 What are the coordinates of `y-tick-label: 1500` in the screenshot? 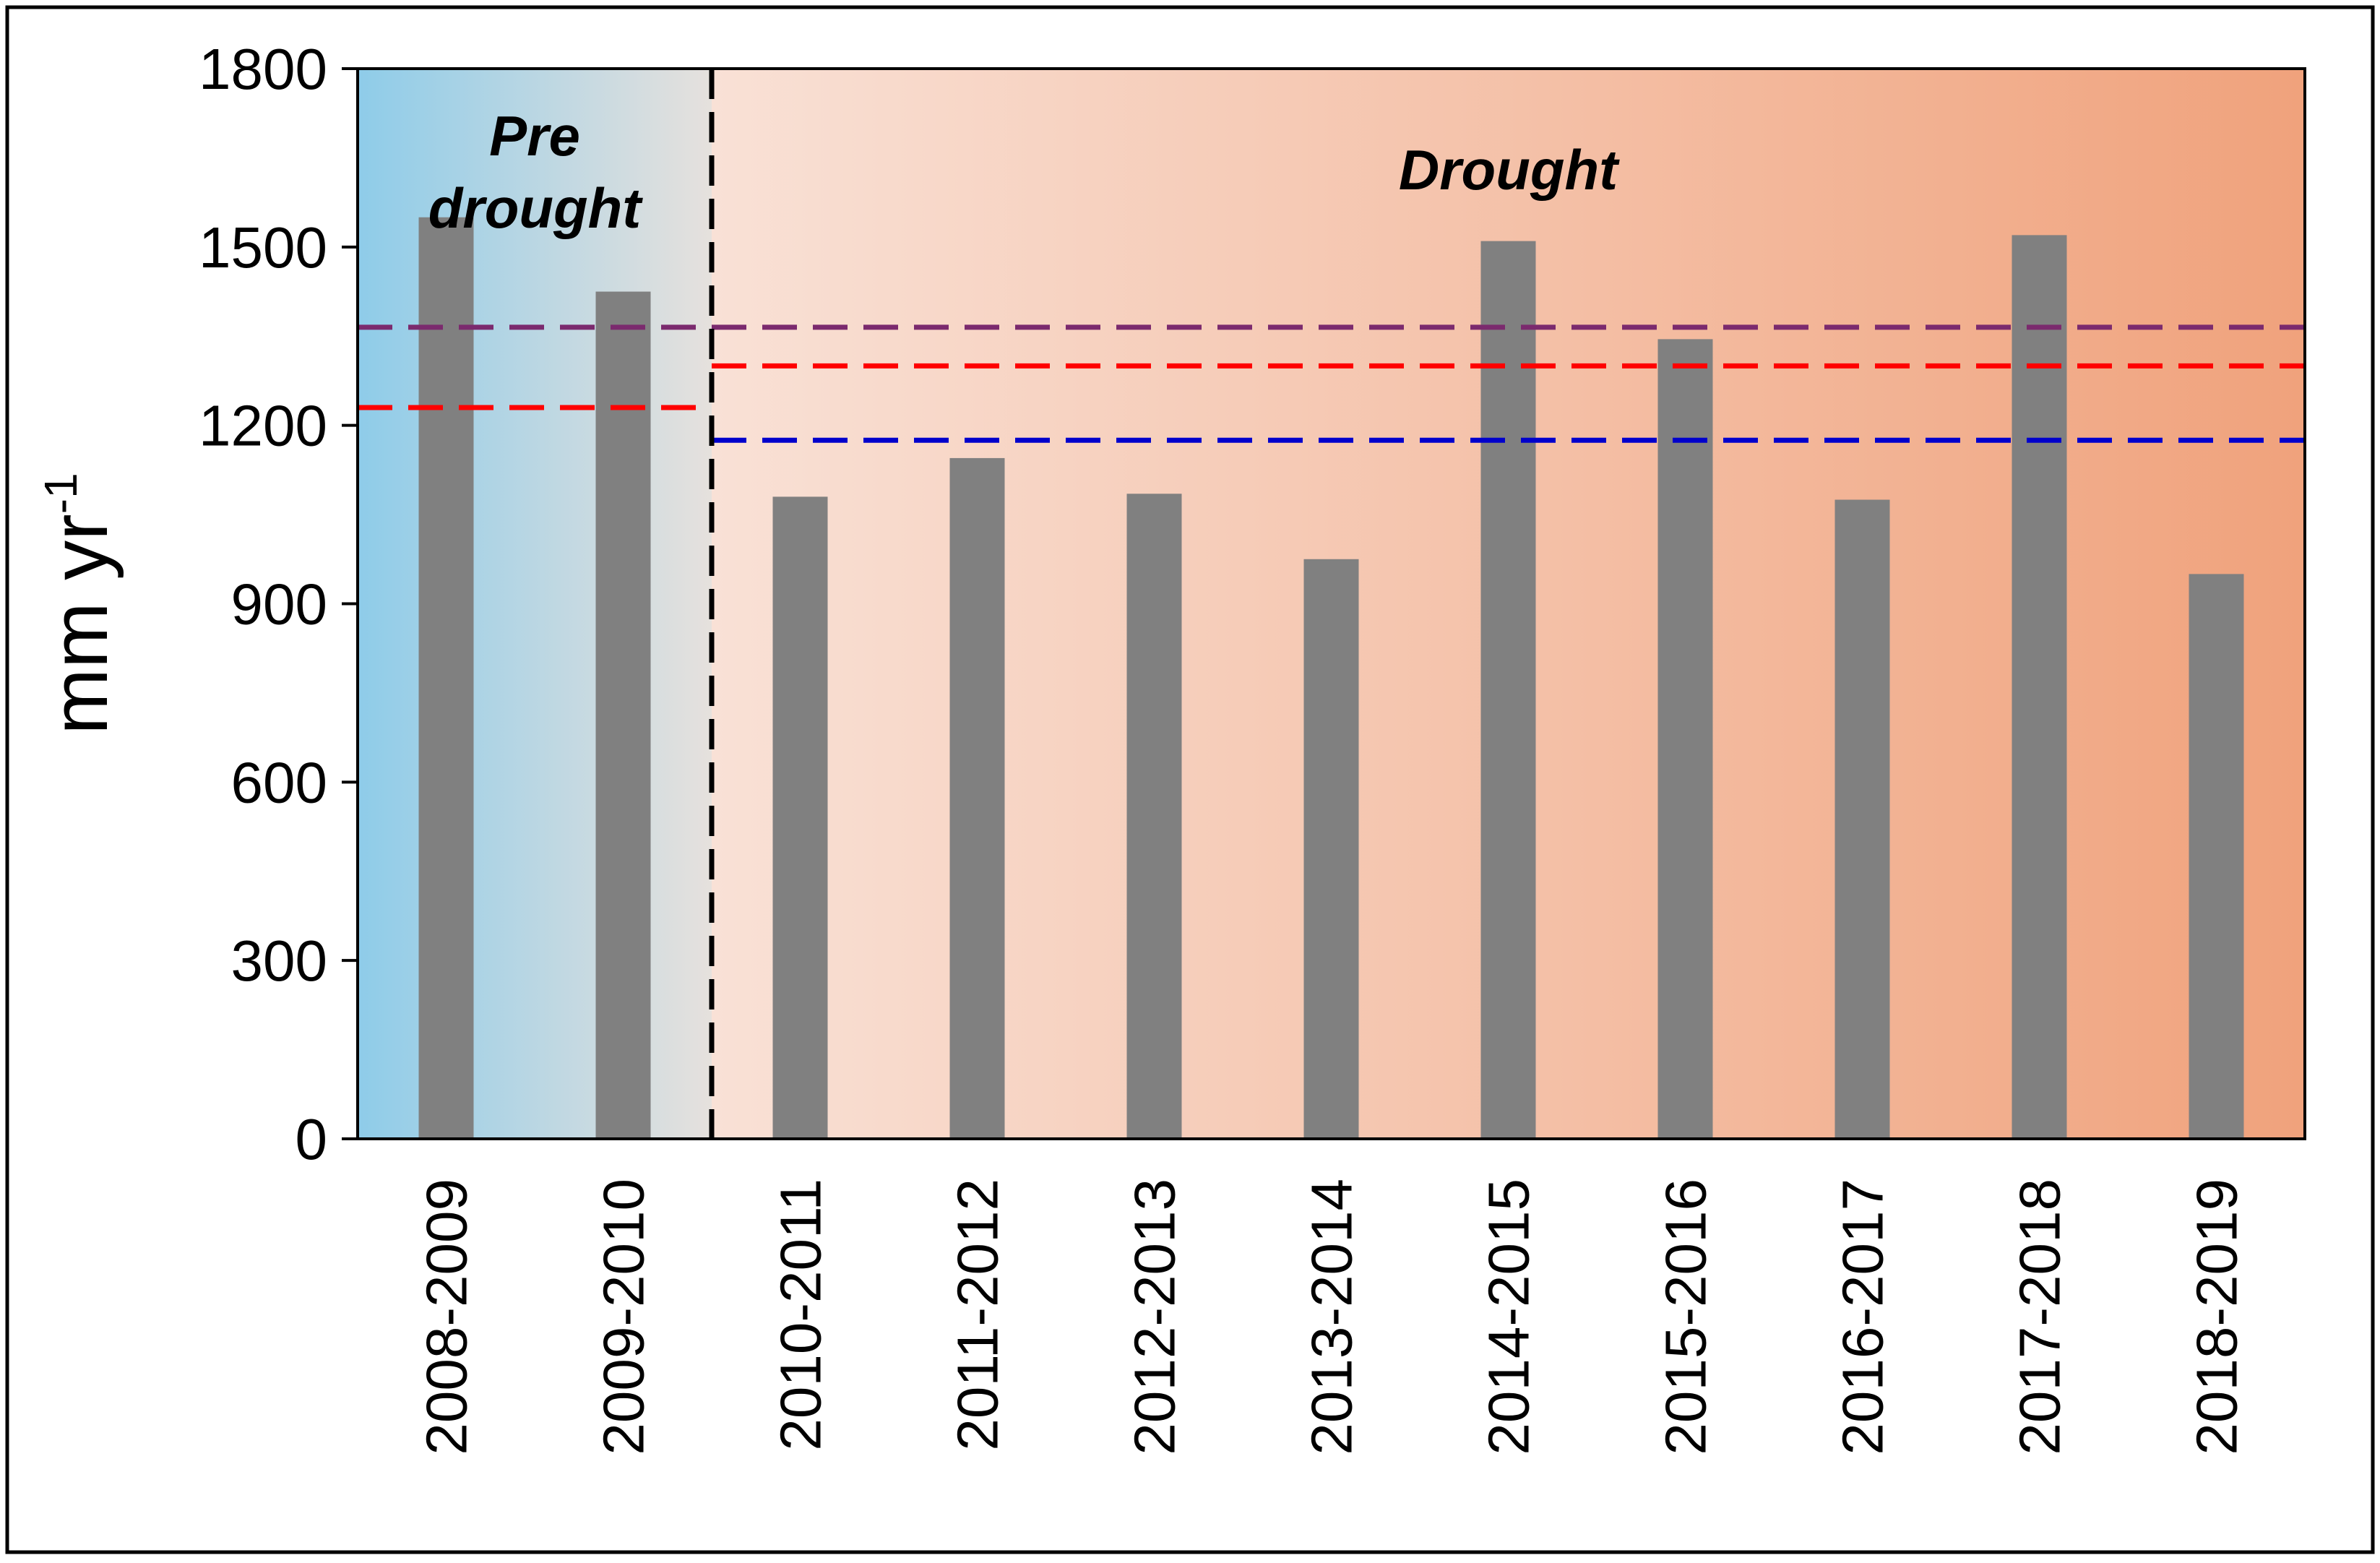 It's located at (263, 247).